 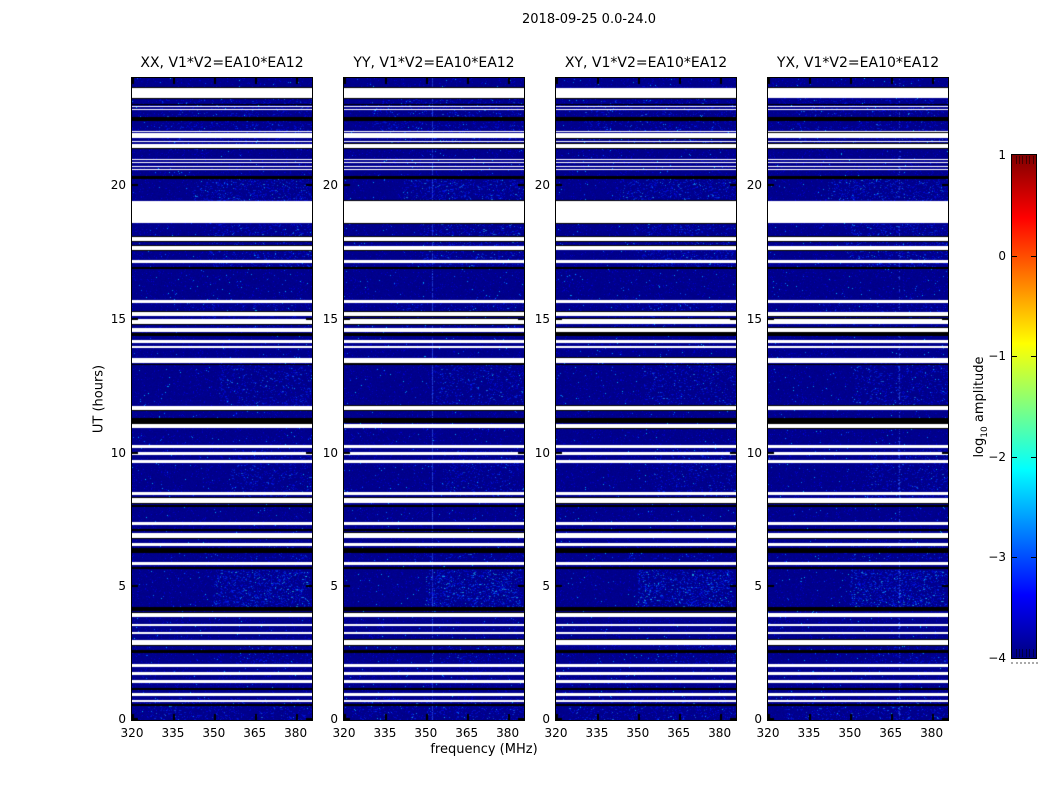 I want to click on colorbar-tick-label: −4, so click(x=997, y=658).